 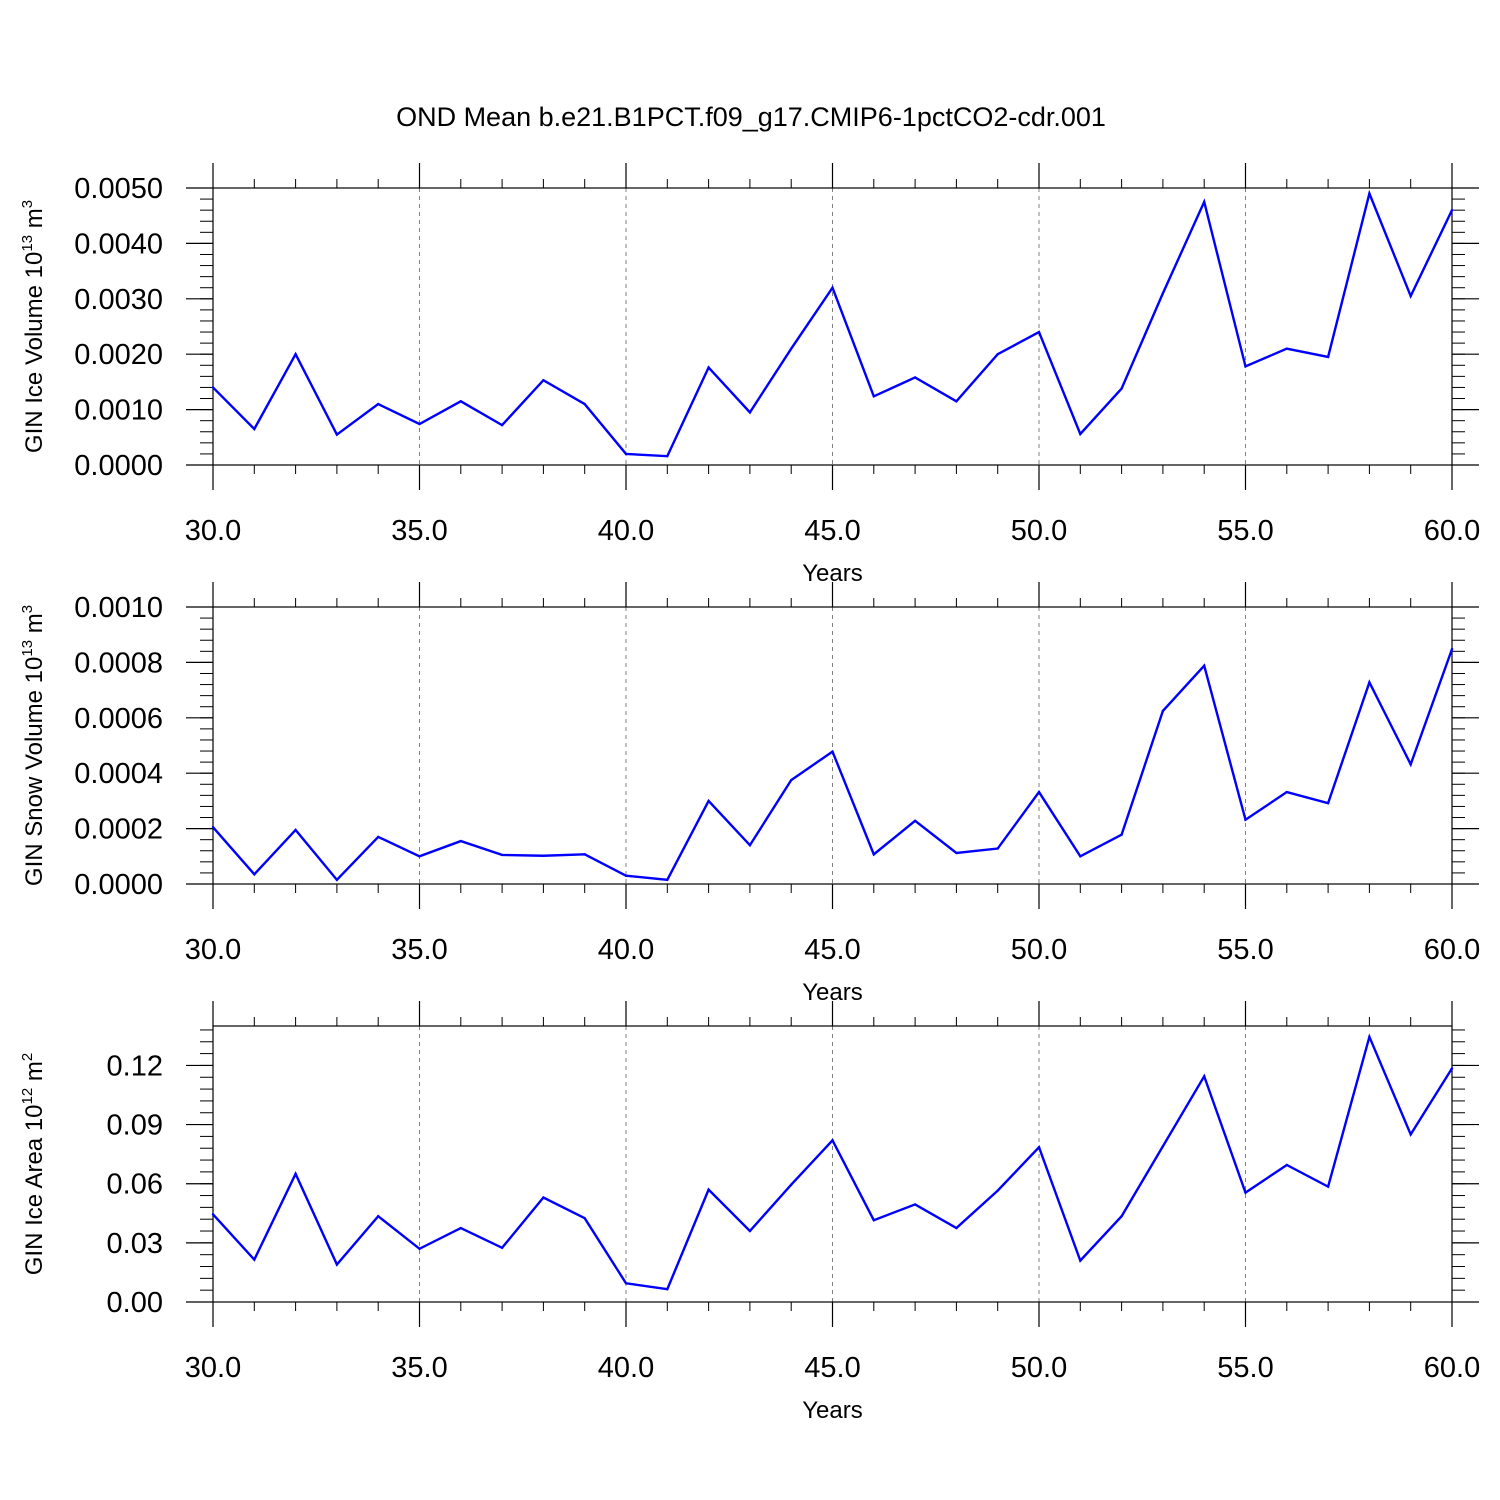 I want to click on y-axis-label: GIN Ice Volume 1013 m3, so click(x=33, y=326).